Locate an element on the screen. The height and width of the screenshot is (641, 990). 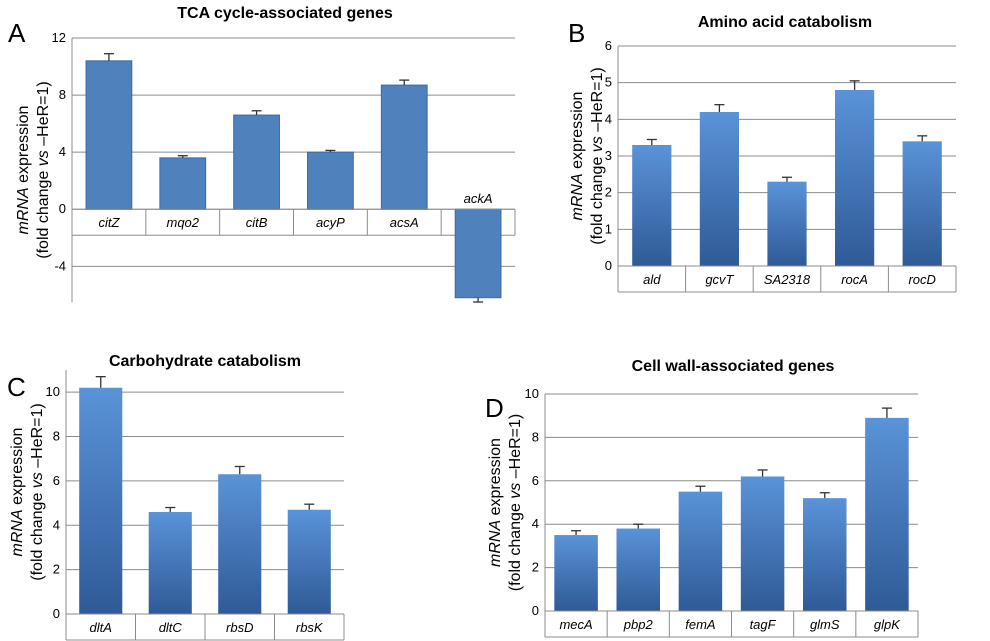
category-label: femA is located at coordinates (700, 624).